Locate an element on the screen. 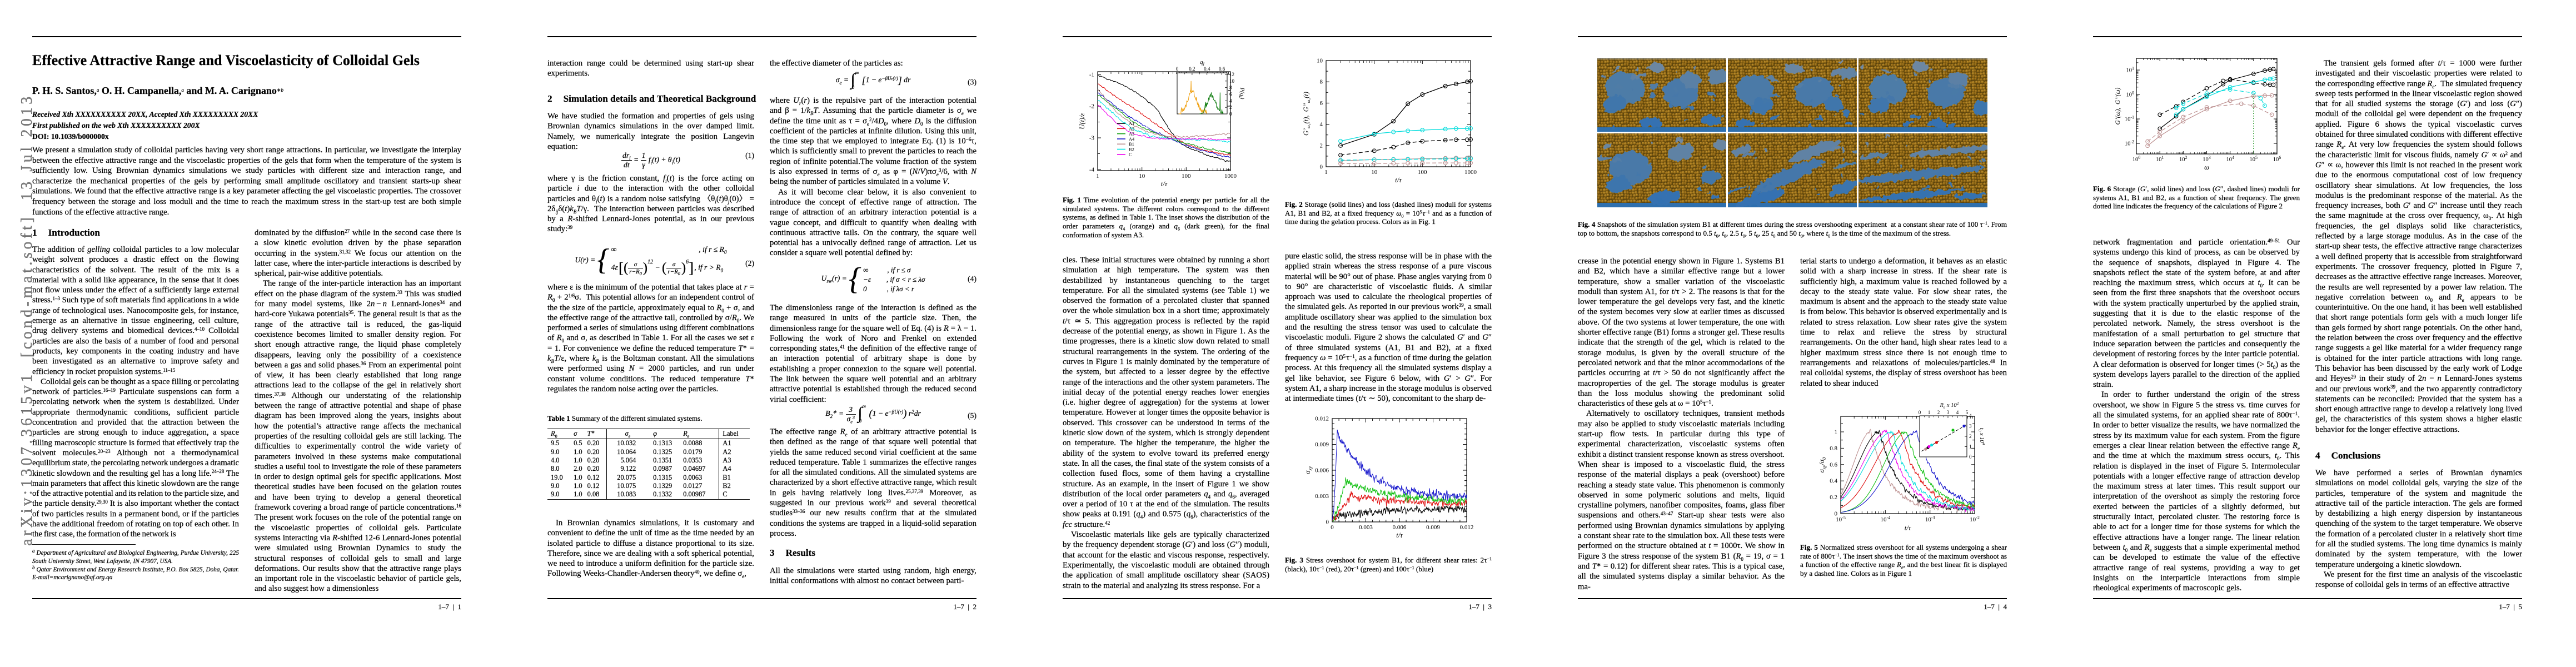 The width and height of the screenshot is (2576, 667). svg-text: B2 is located at coordinates (1131, 149).